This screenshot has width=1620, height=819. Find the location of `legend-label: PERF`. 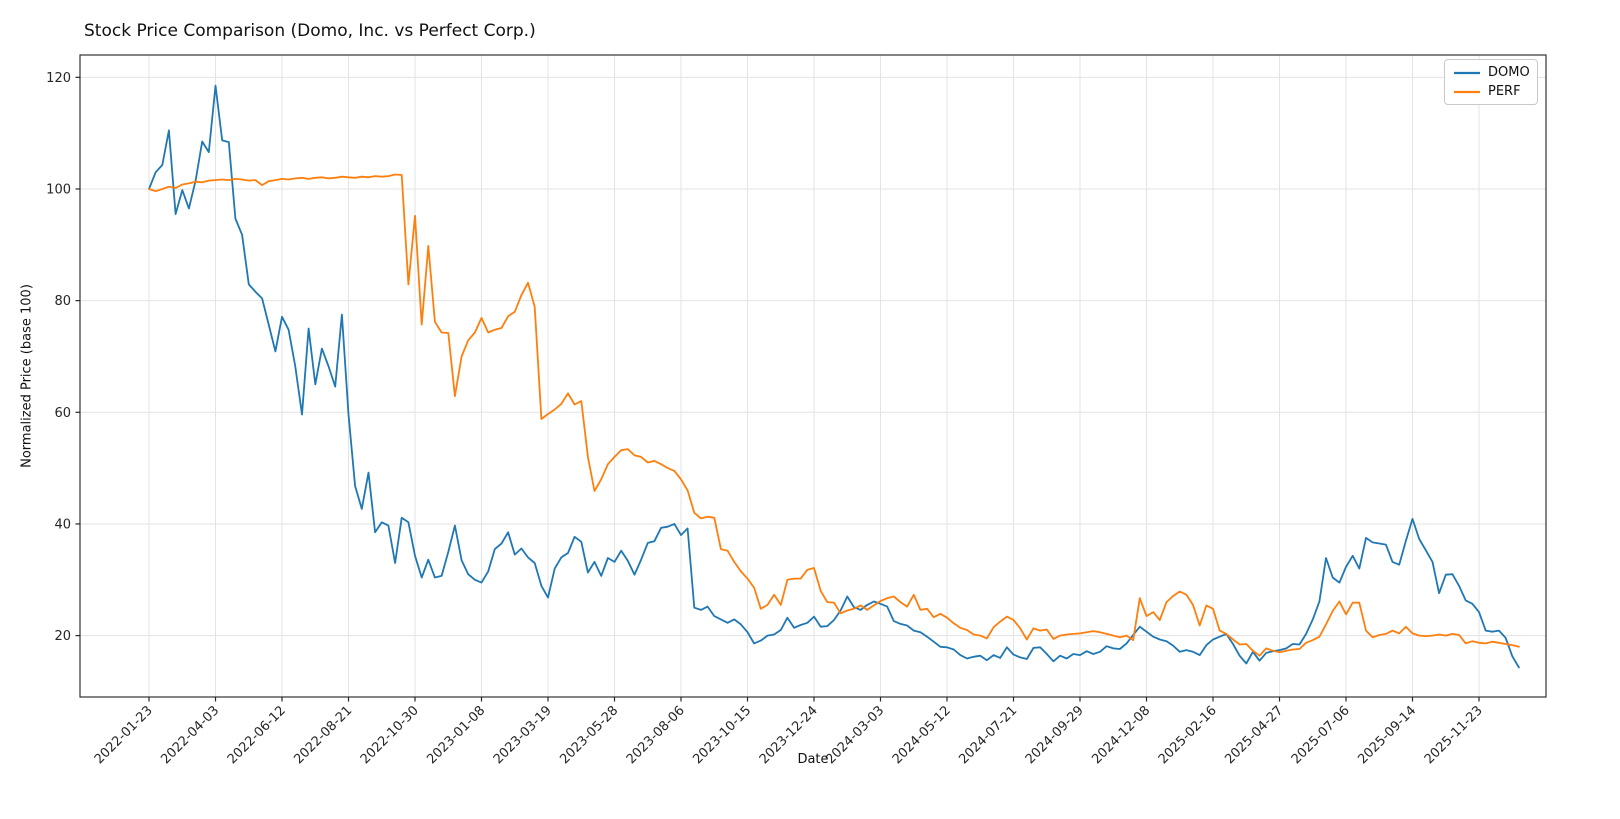

legend-label: PERF is located at coordinates (1504, 91).